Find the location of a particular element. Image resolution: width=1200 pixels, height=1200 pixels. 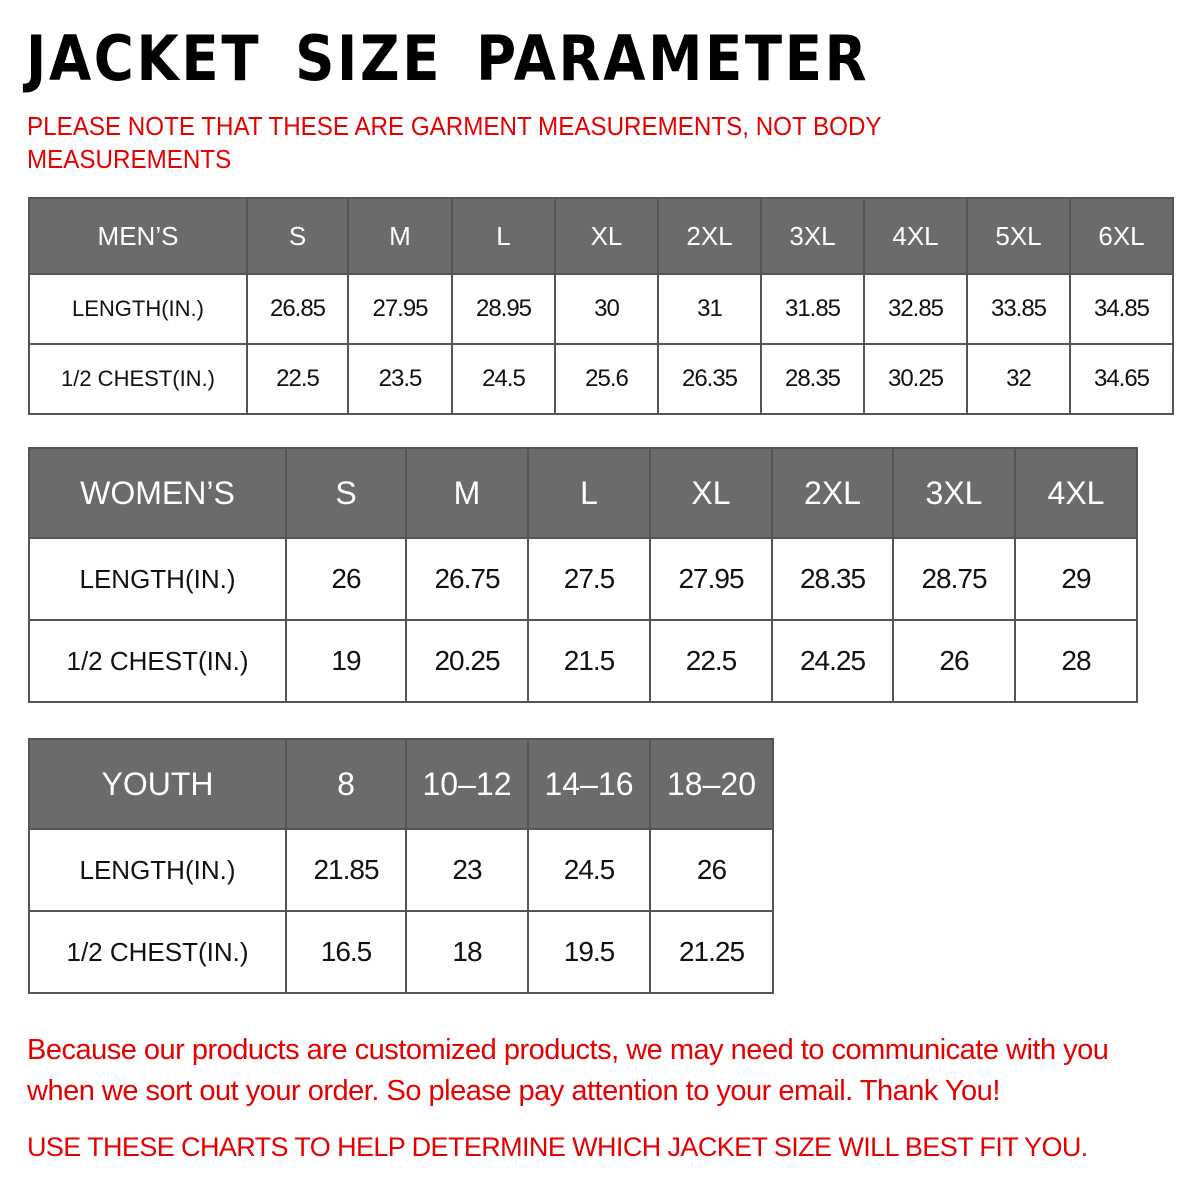

measurement-cell: 23.5 is located at coordinates (400, 379).